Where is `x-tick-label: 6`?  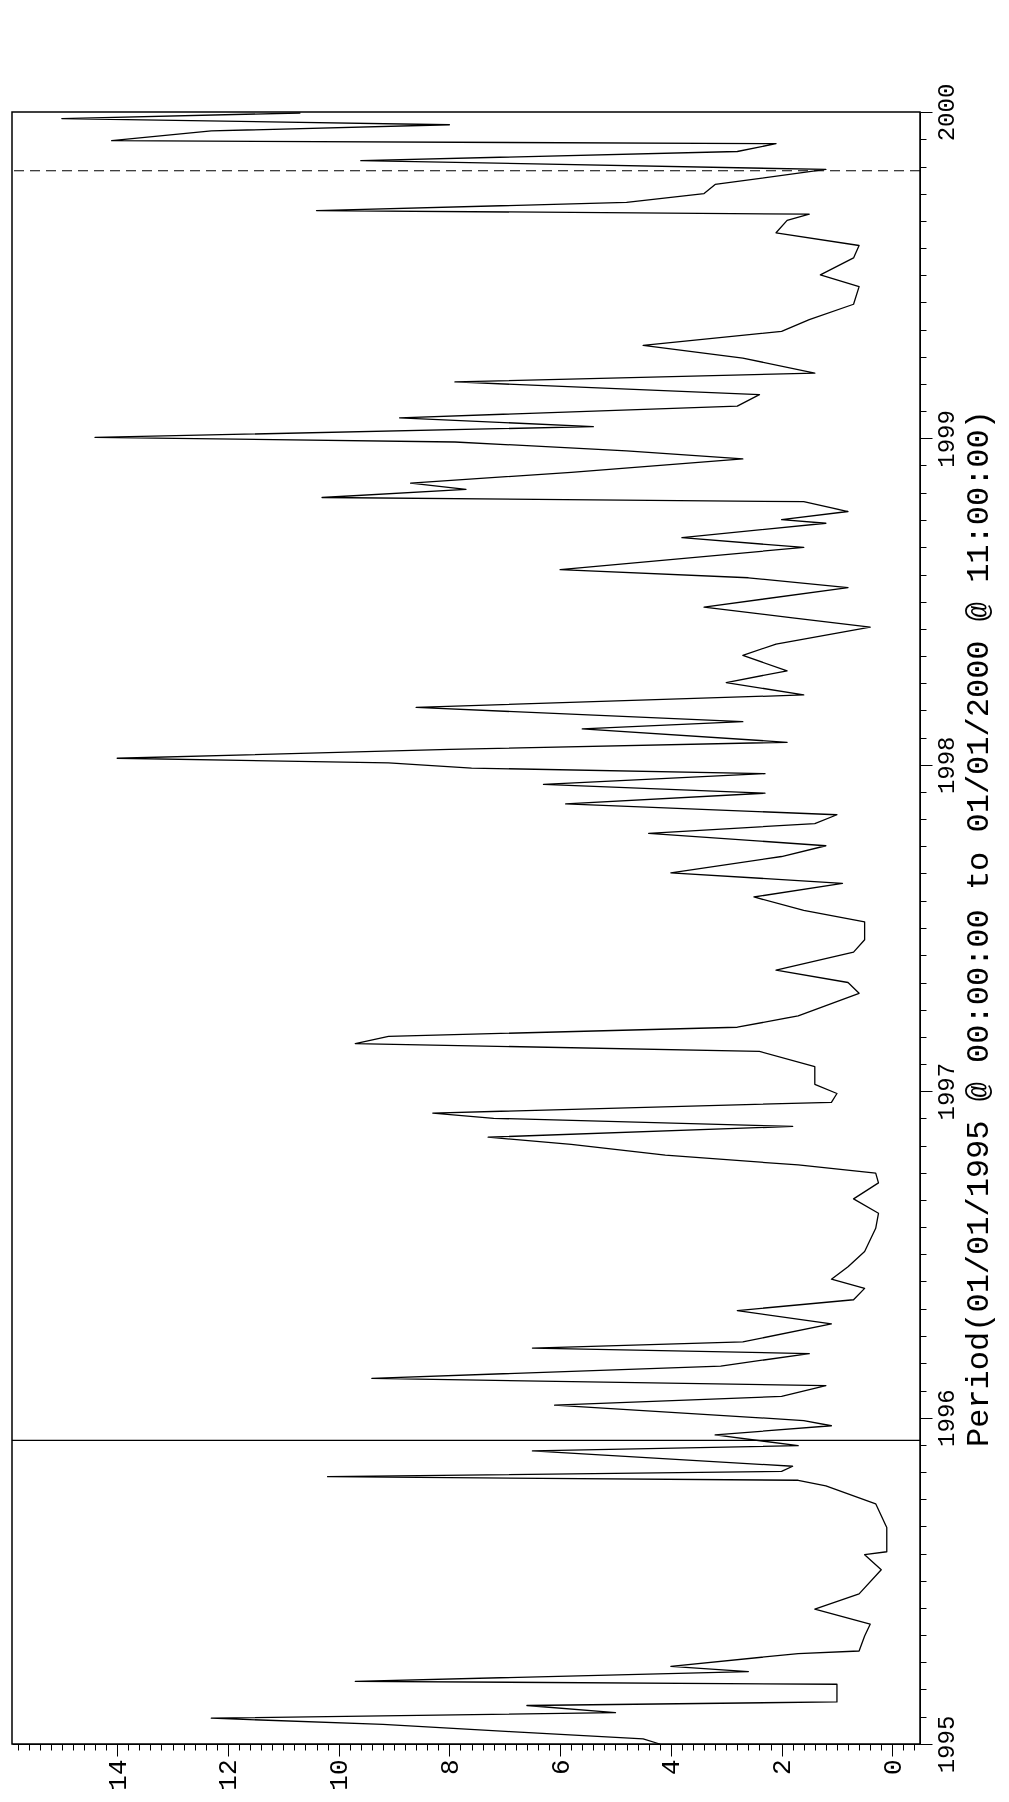
x-tick-label: 6 is located at coordinates (561, 1767).